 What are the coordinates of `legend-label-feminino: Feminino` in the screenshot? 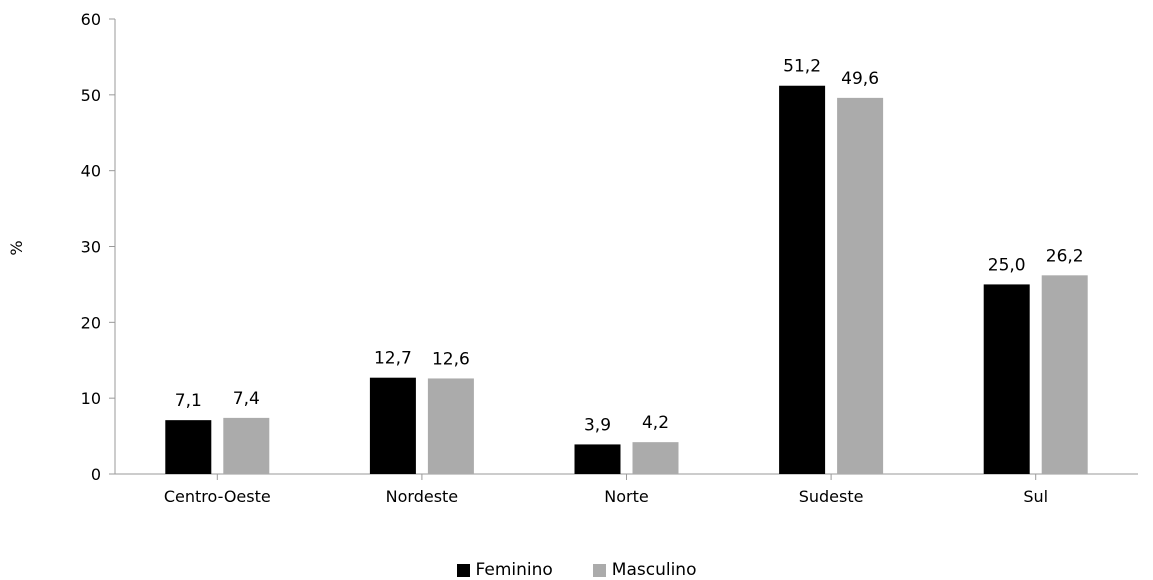 It's located at (514, 570).